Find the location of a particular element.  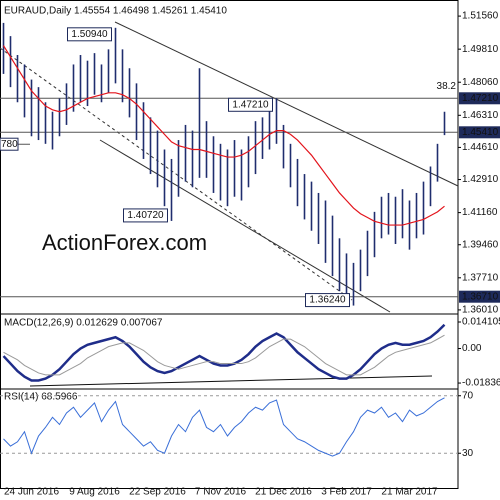

y-tick-label: 1.42910 is located at coordinates (480, 179).